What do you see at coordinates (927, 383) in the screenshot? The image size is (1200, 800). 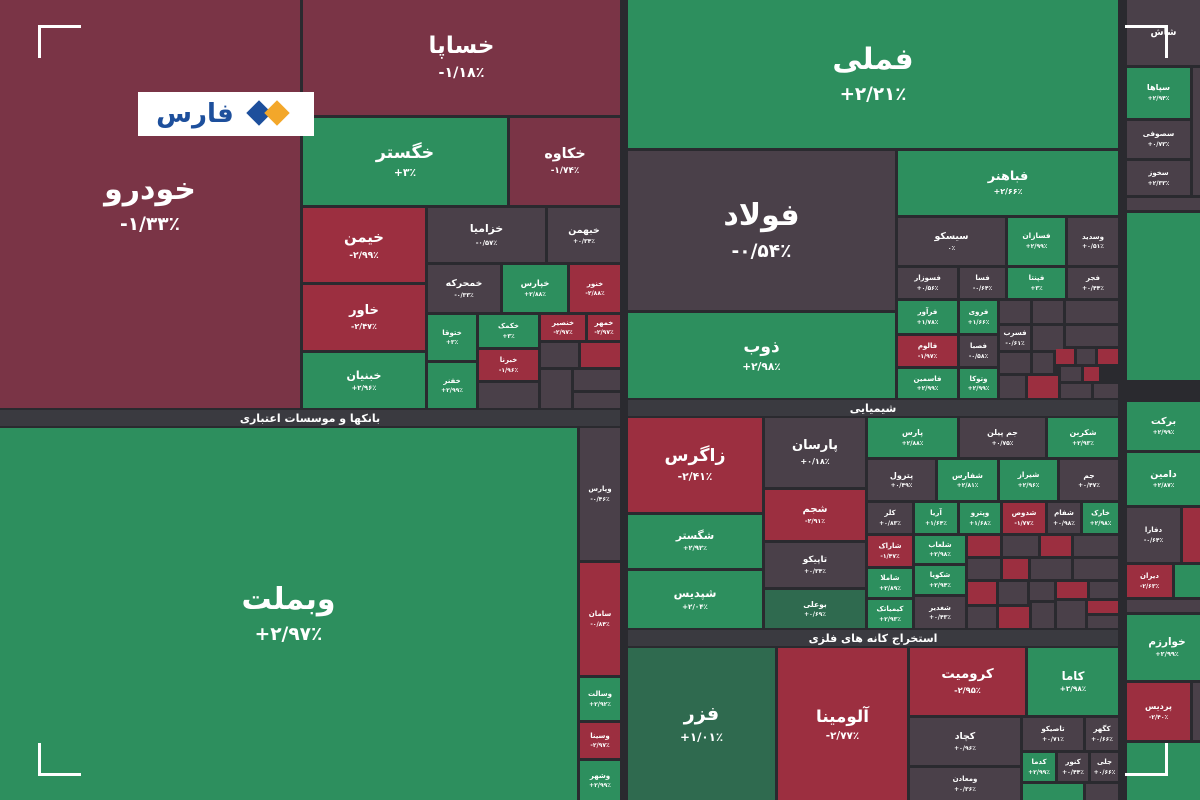 I see `tile: فاسمین +۲/۹۹٪` at bounding box center [927, 383].